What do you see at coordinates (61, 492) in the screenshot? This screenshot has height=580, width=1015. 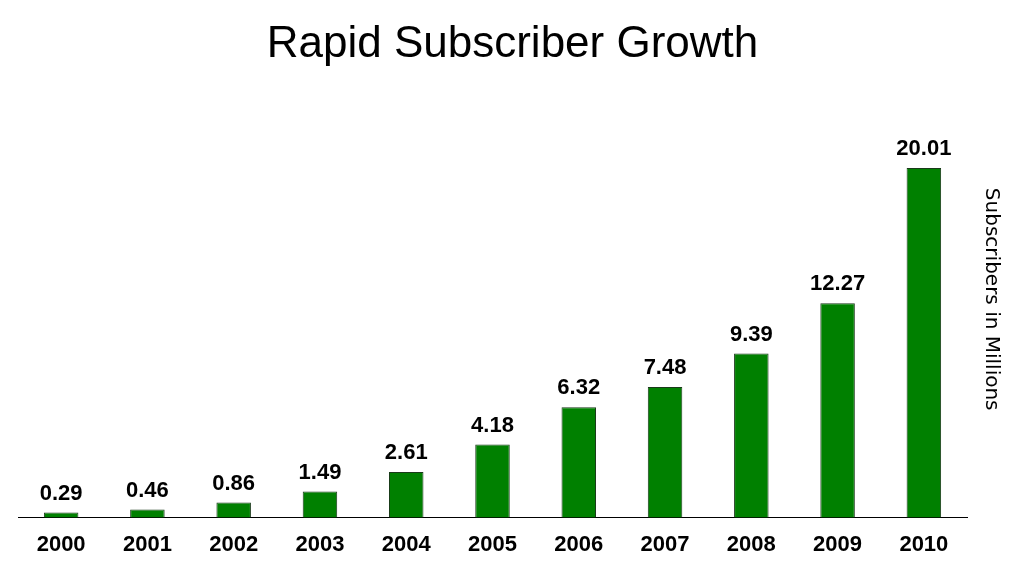 I see `data-label: 0.29` at bounding box center [61, 492].